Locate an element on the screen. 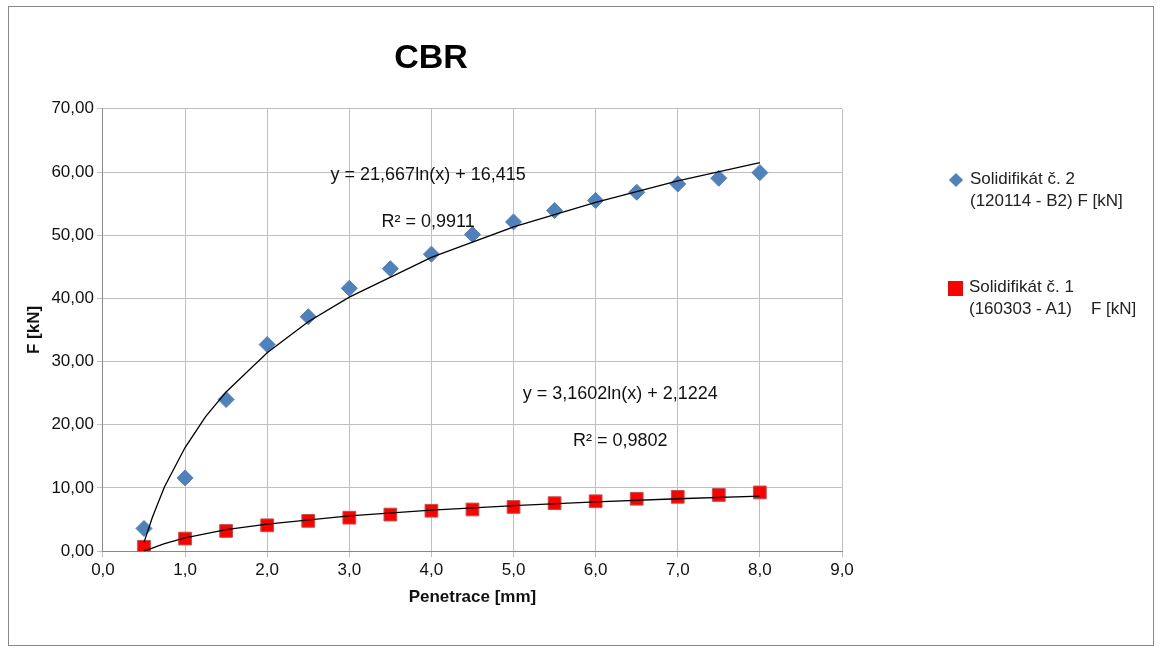 The image size is (1160, 652). annotation: R² = 0,9911 is located at coordinates (428, 220).